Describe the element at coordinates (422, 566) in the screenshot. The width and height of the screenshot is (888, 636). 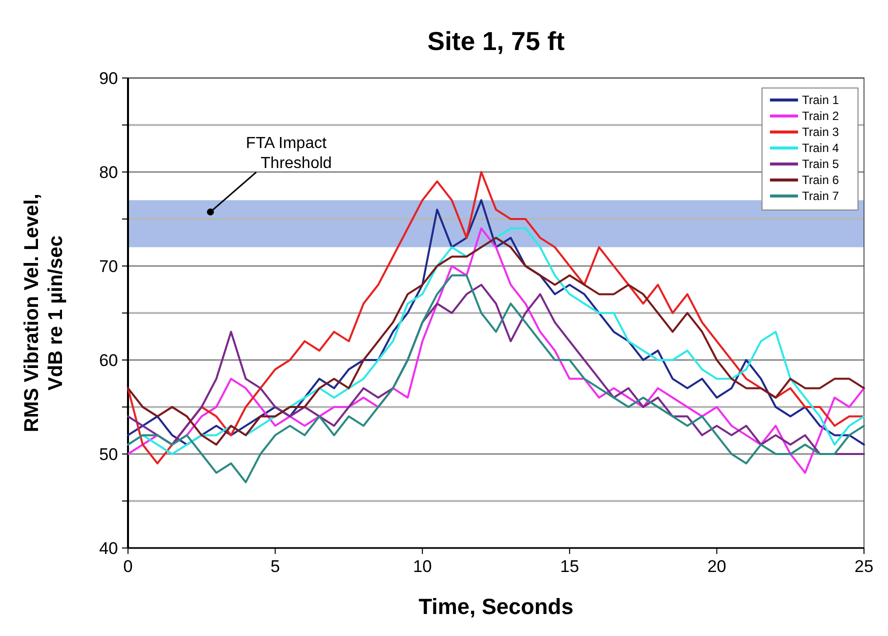
I see `x-tick-label: 10` at that location.